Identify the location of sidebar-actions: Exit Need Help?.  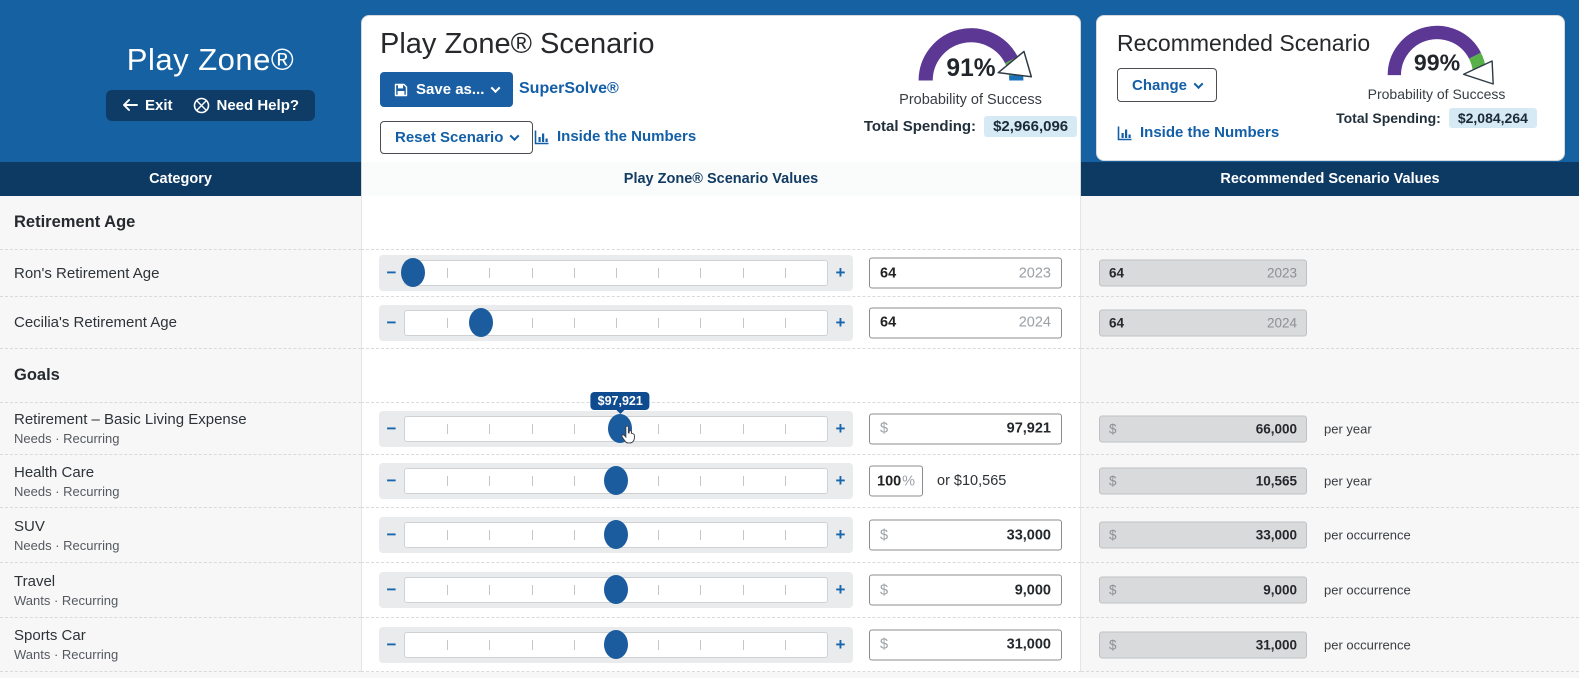
(210, 105).